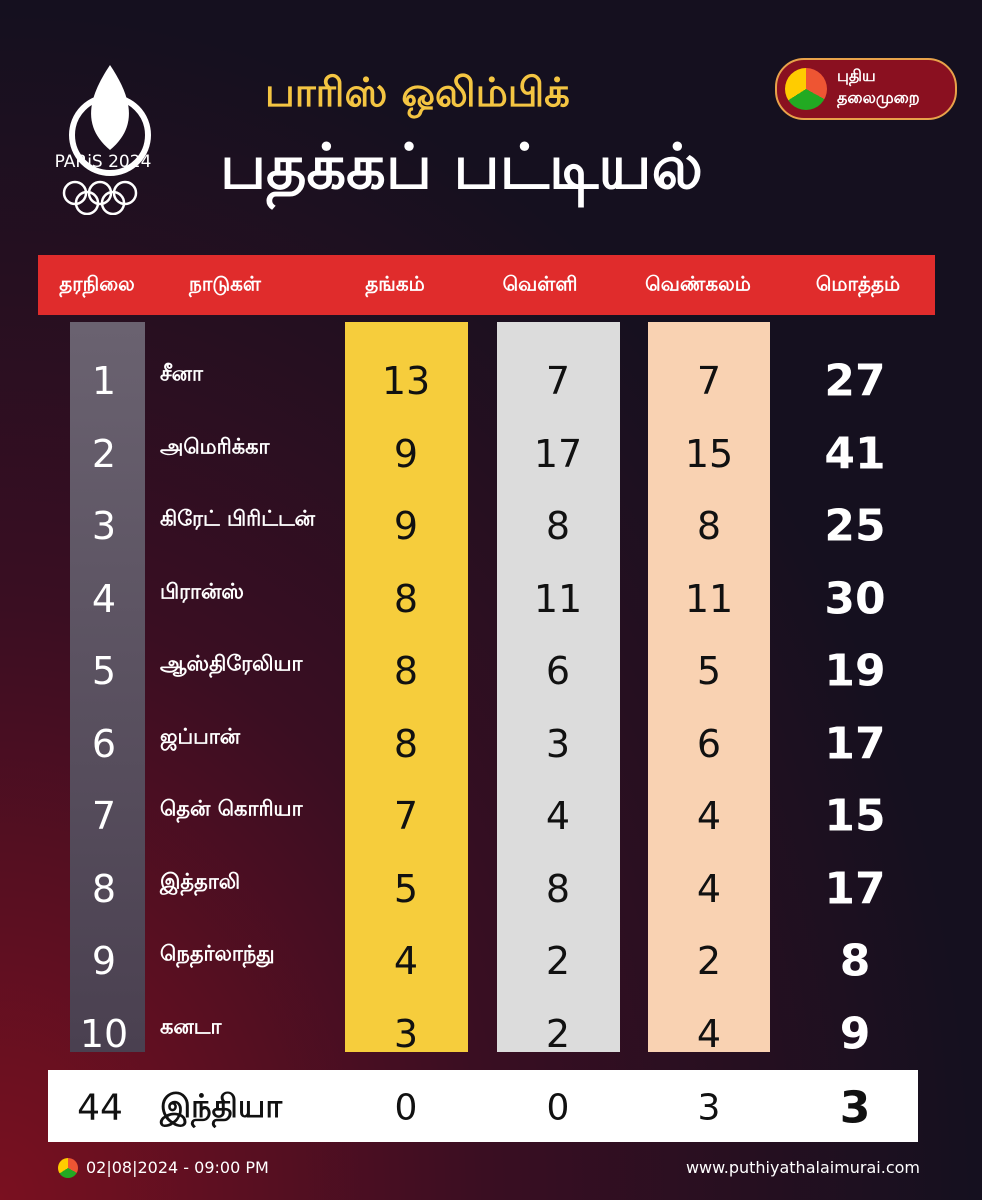 This screenshot has height=1200, width=982. What do you see at coordinates (406, 961) in the screenshot?
I see `gold-cell: 4` at bounding box center [406, 961].